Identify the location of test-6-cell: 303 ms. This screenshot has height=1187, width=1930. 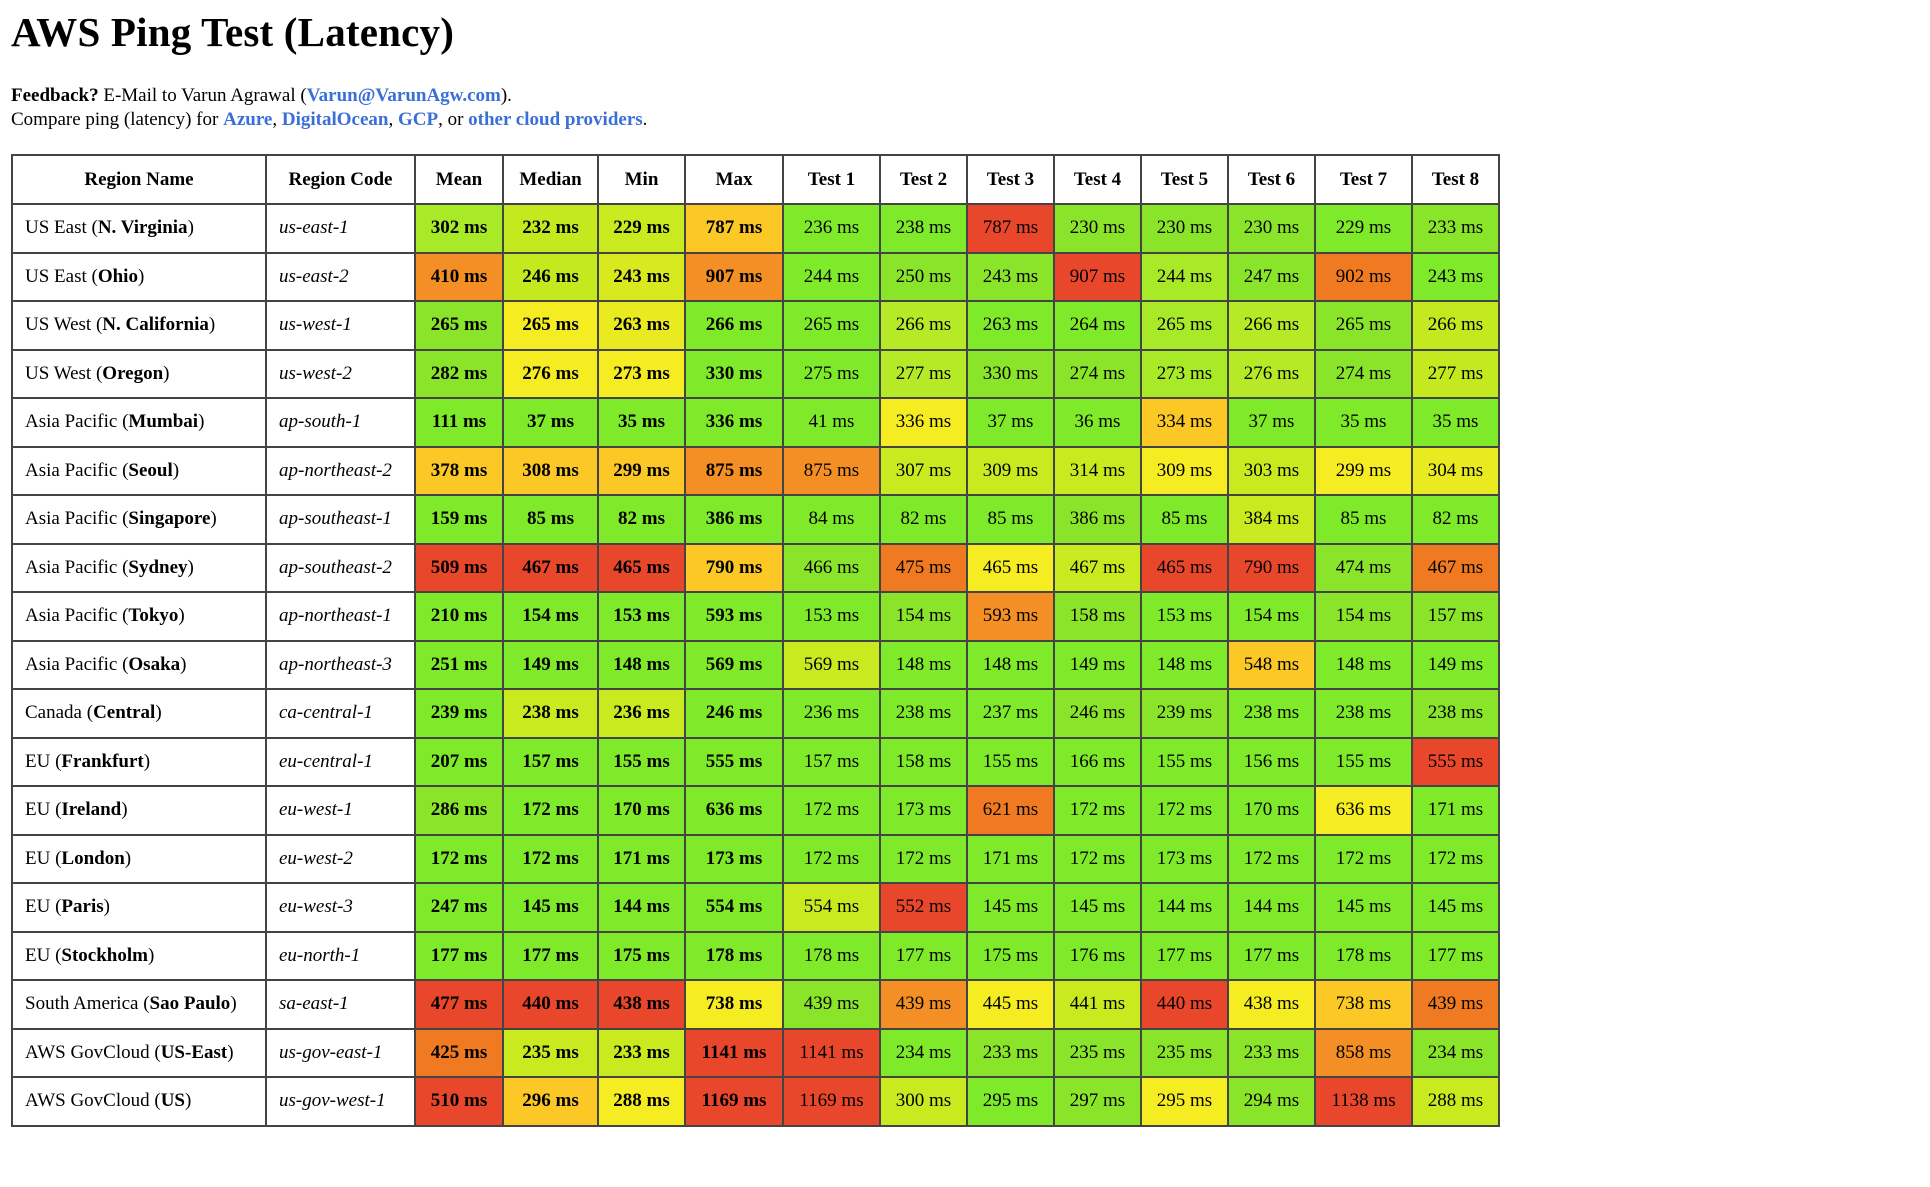
(1271, 470).